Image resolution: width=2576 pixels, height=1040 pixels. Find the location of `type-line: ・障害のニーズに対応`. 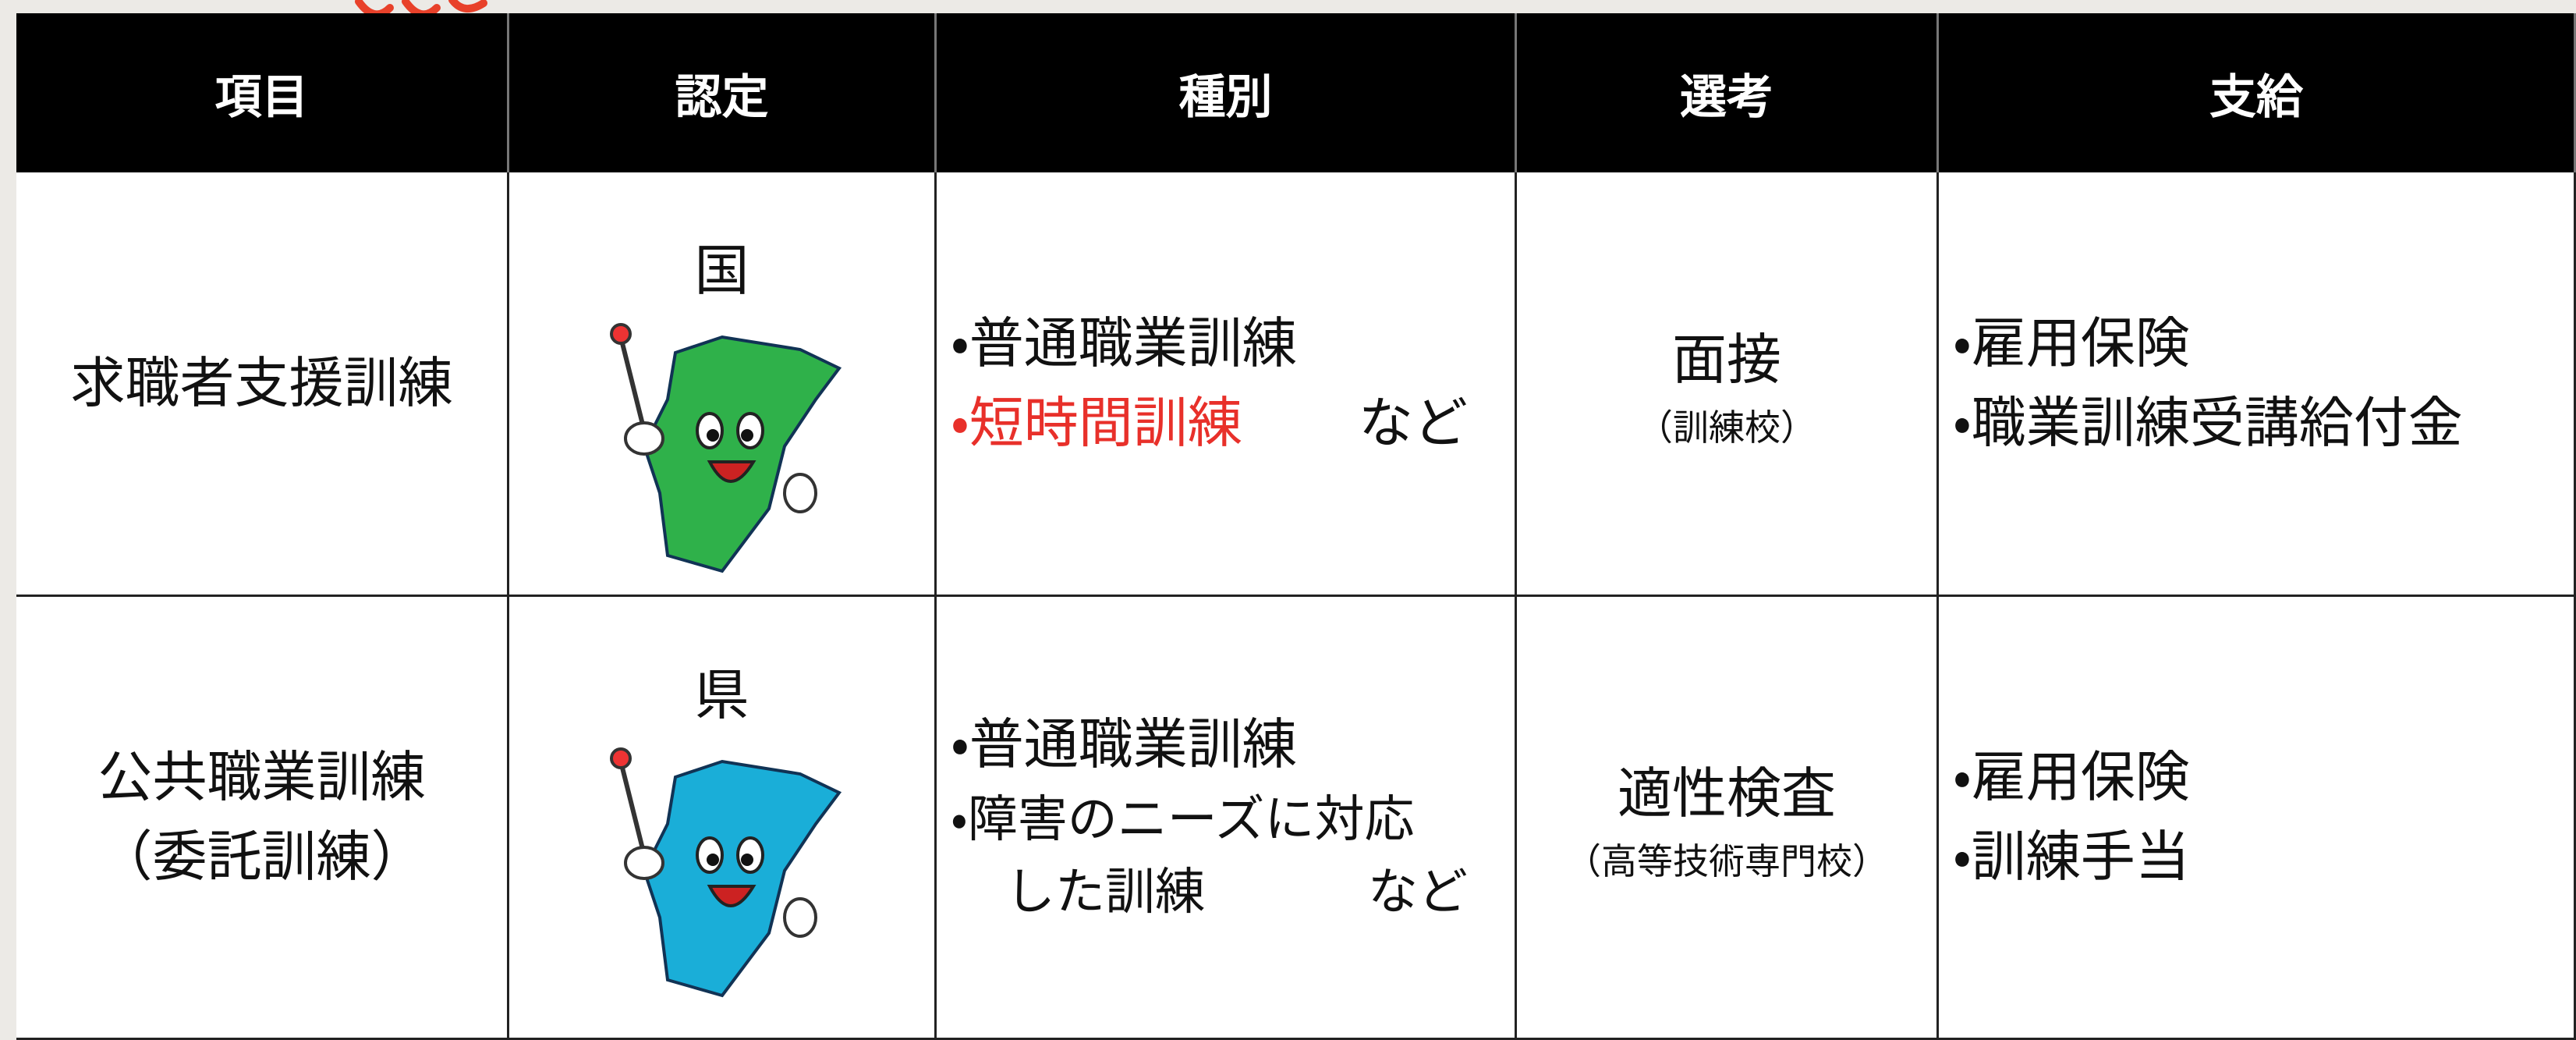

type-line: ・障害のニーズに対応 is located at coordinates (1209, 821).